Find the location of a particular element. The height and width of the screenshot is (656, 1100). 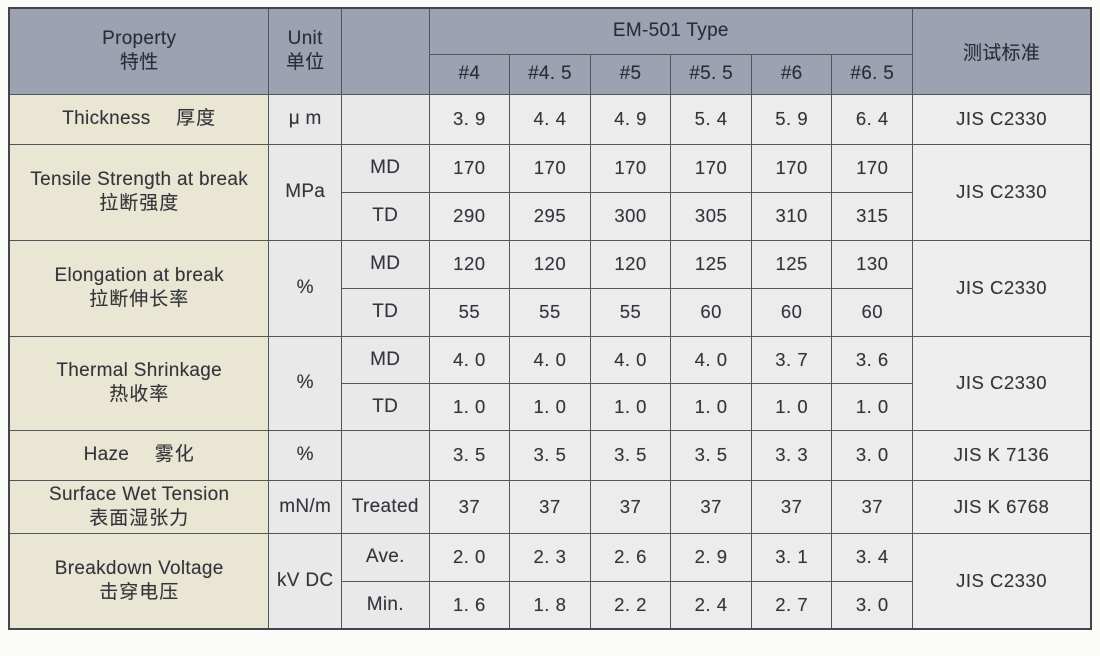

property-cell-elongation: Elongation at break 拉断伸长率 is located at coordinates (139, 288).